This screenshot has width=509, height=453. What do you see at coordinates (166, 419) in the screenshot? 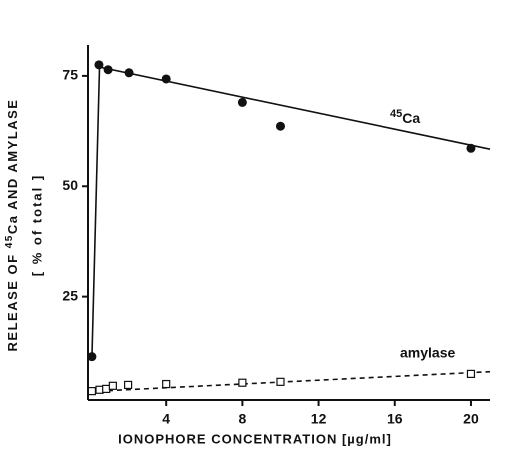
I see `x-tick-label: 4` at bounding box center [166, 419].